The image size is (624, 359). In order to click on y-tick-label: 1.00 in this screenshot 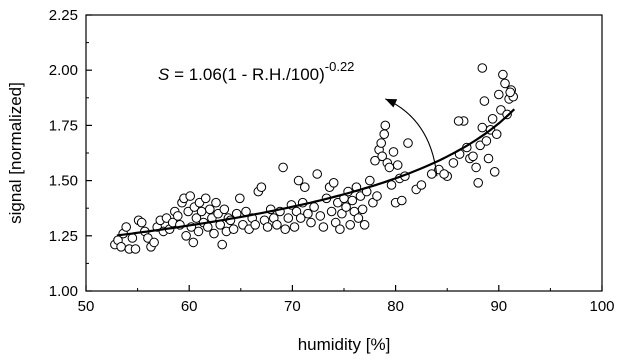, I will do `click(63, 291)`.